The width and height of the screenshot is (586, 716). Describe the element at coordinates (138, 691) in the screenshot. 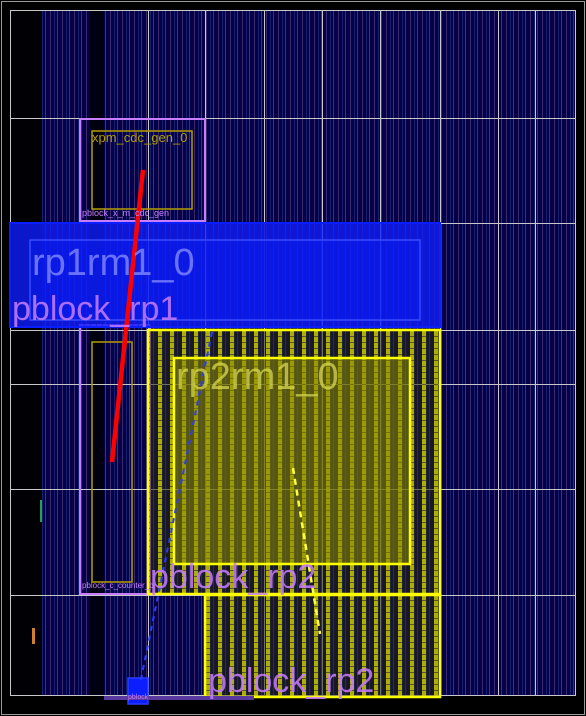

I see `small-pblock` at that location.